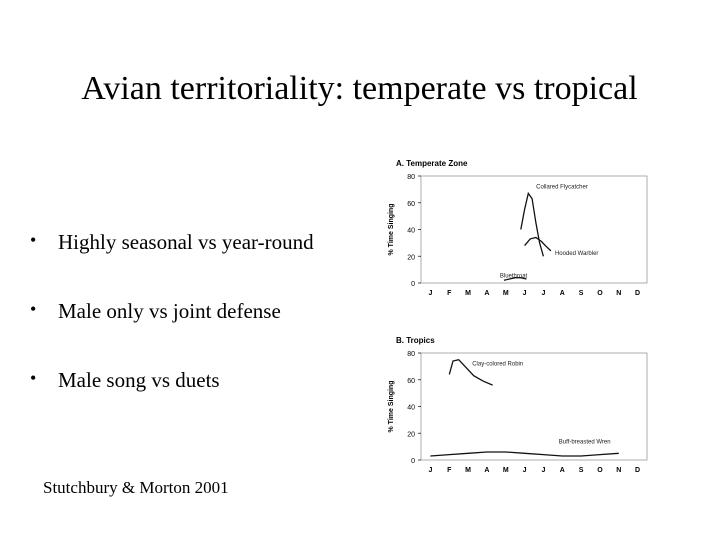  I want to click on panel-title: B. Tropics, so click(415, 340).